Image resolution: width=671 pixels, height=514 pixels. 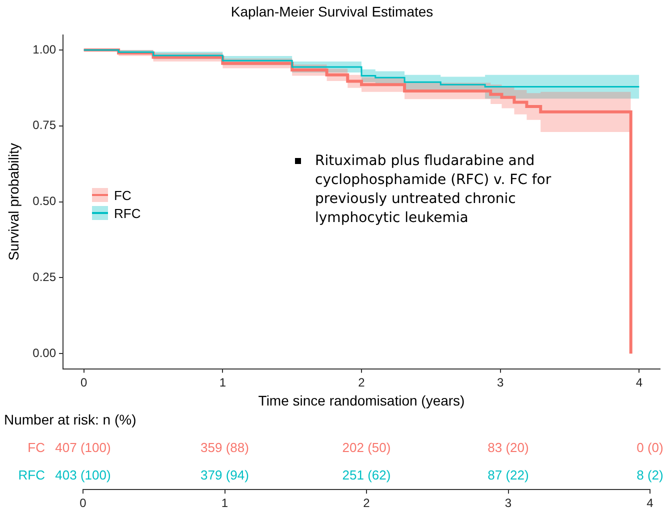 What do you see at coordinates (70, 419) in the screenshot?
I see `chart-title: Number at risk: n (%)` at bounding box center [70, 419].